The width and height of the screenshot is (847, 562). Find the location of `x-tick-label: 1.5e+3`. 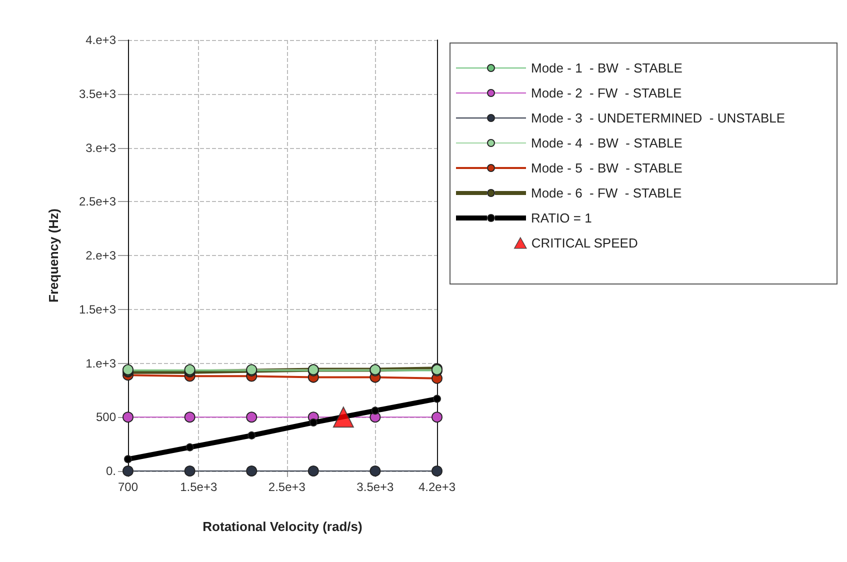

x-tick-label: 1.5e+3 is located at coordinates (199, 487).